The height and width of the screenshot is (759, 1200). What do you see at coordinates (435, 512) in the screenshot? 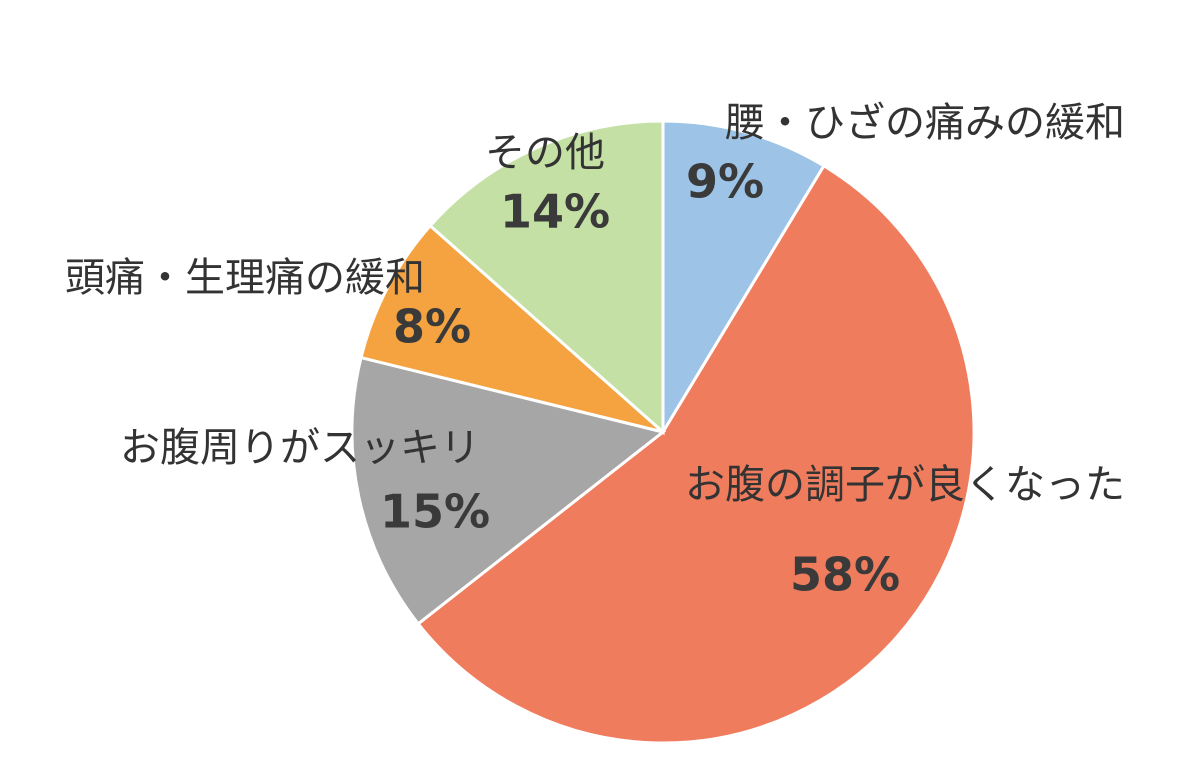
I see `value-label: 15%` at bounding box center [435, 512].